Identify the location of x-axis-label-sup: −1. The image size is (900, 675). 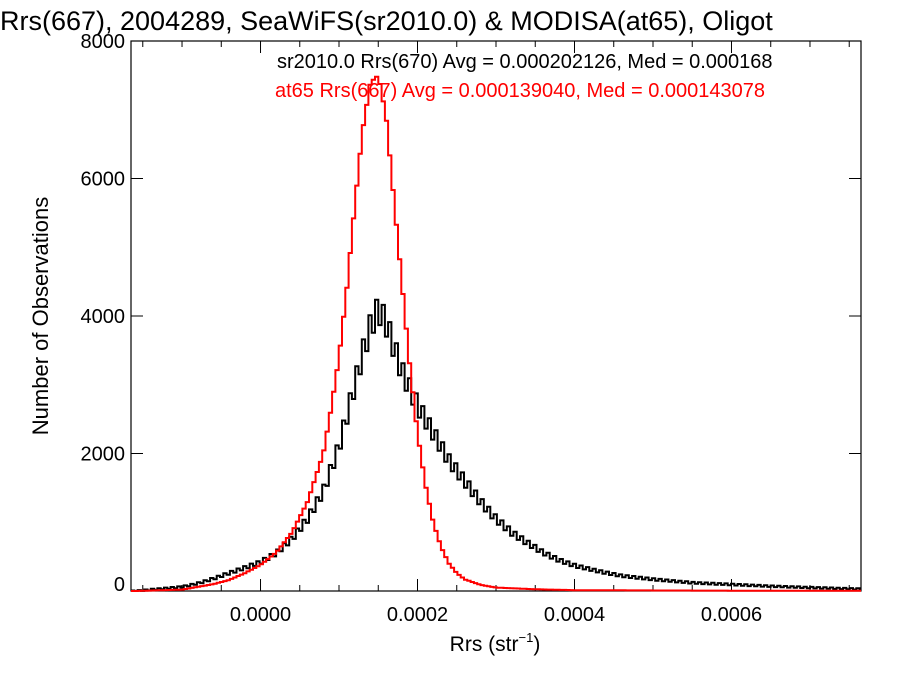
(526, 637).